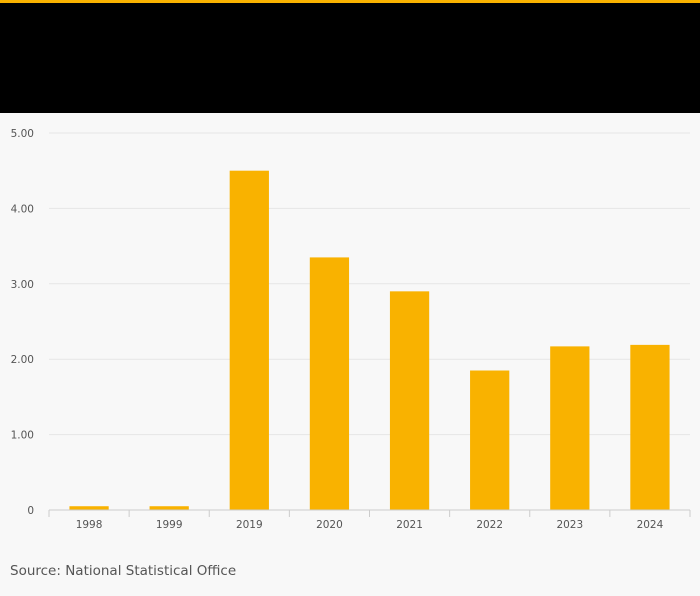 This screenshot has height=596, width=700. I want to click on y-tick-label: 4.00, so click(22, 209).